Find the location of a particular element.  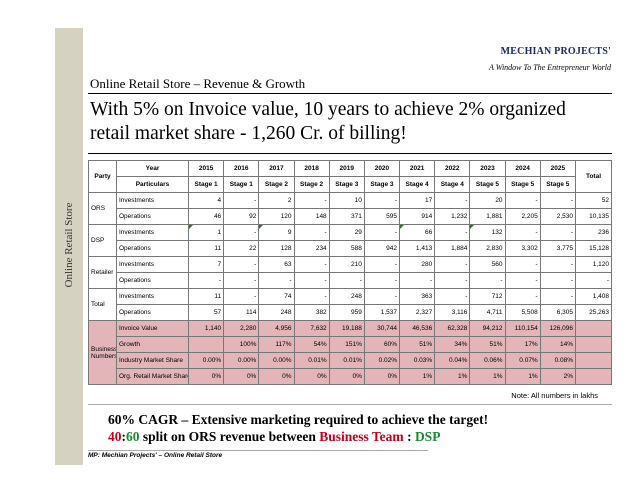

metric-value-cell: 0.07% is located at coordinates (522, 360).